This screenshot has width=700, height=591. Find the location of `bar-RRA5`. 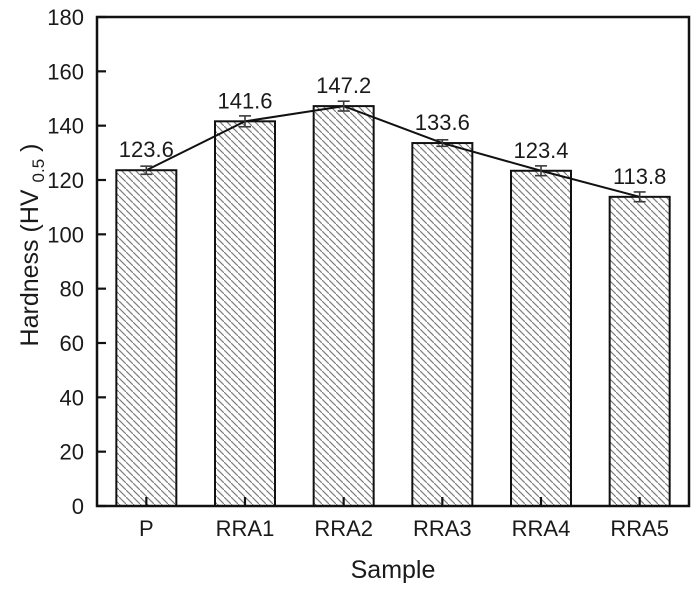

bar-RRA5 is located at coordinates (639, 351).